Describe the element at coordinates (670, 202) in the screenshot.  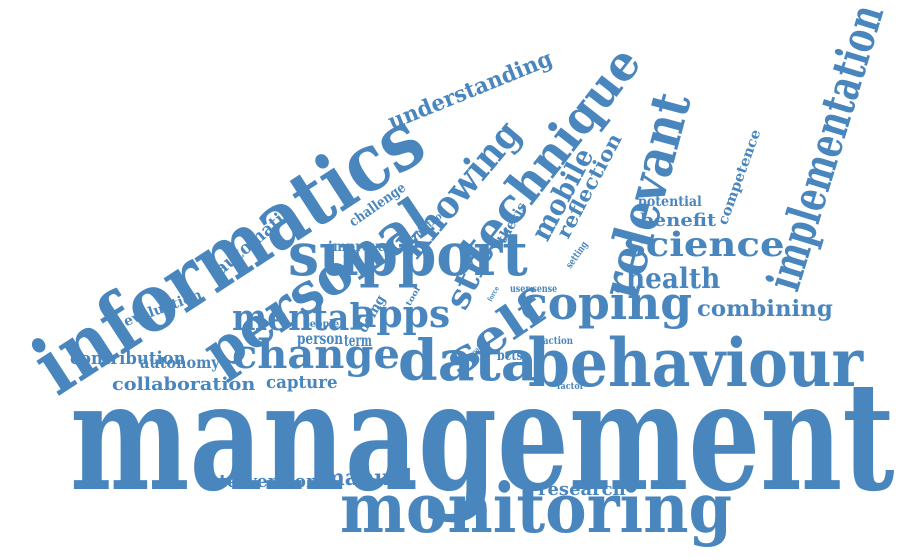
I see `word-potential: potential` at that location.